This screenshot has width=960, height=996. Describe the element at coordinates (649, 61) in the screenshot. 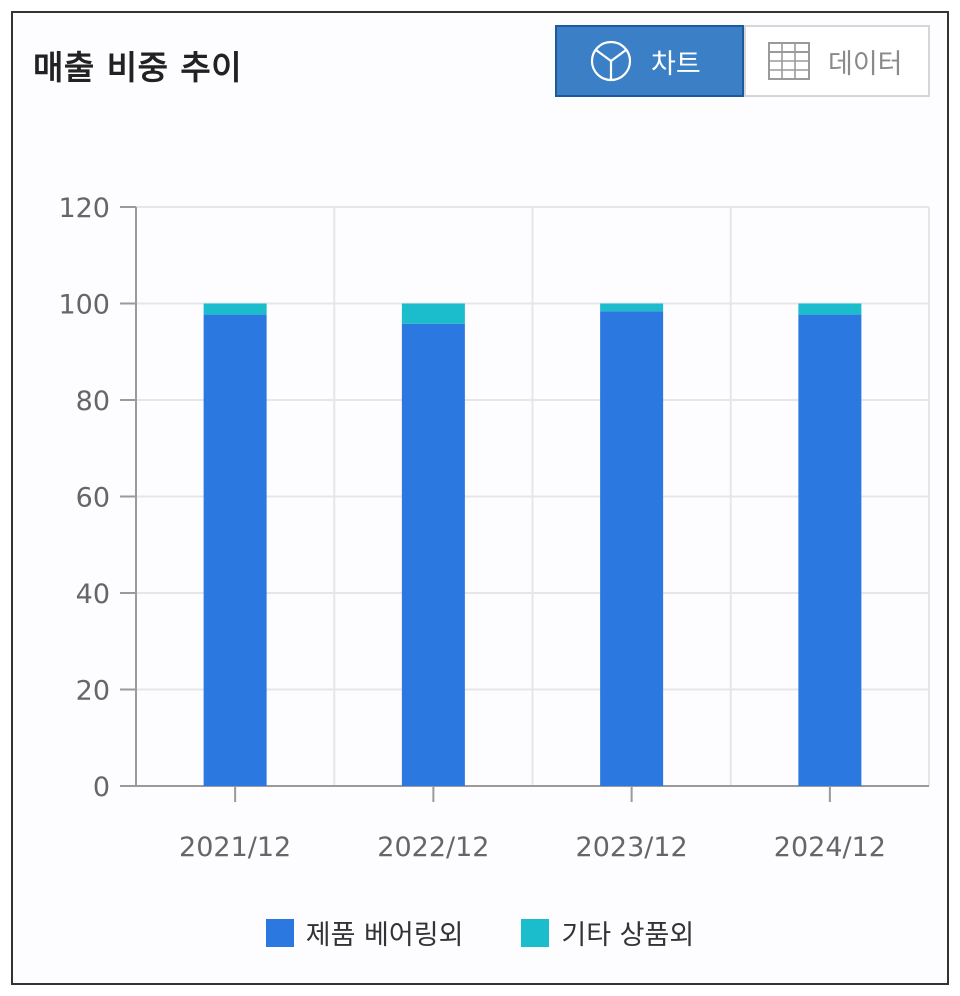

I see `chart-view-button: 차트` at that location.